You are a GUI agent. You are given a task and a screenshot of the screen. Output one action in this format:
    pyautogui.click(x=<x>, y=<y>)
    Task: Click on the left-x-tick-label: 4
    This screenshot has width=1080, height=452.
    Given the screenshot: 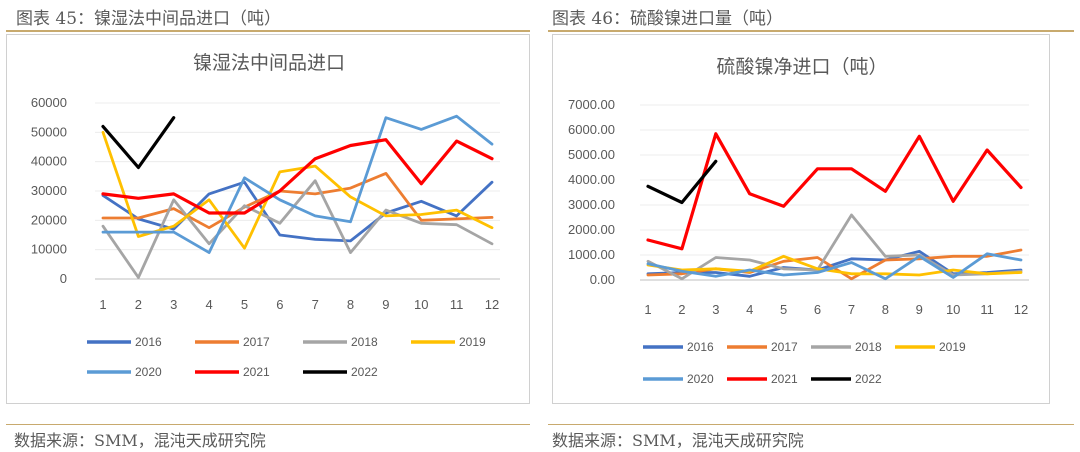 What is the action you would take?
    pyautogui.click(x=208, y=304)
    